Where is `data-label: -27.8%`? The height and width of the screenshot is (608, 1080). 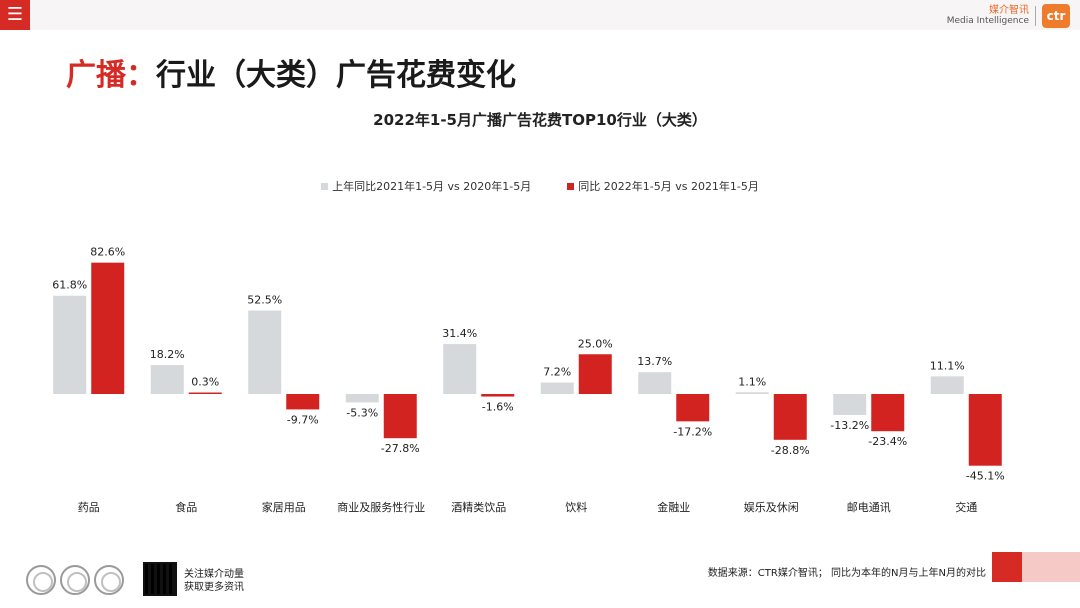
data-label: -27.8% is located at coordinates (400, 448).